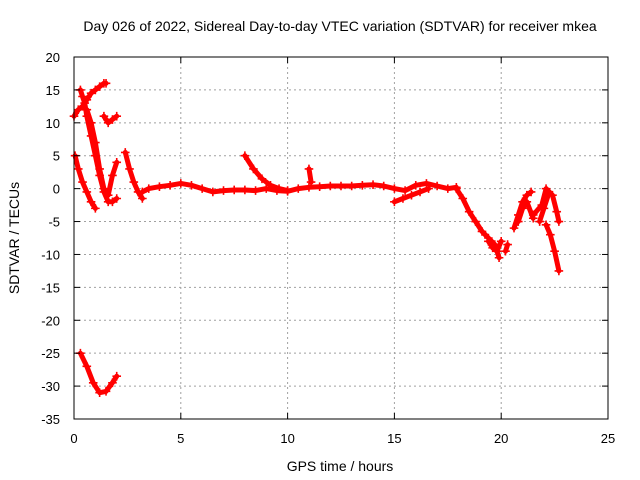 This screenshot has width=640, height=480. What do you see at coordinates (340, 466) in the screenshot?
I see `x-axis-label: GPS time / hours` at bounding box center [340, 466].